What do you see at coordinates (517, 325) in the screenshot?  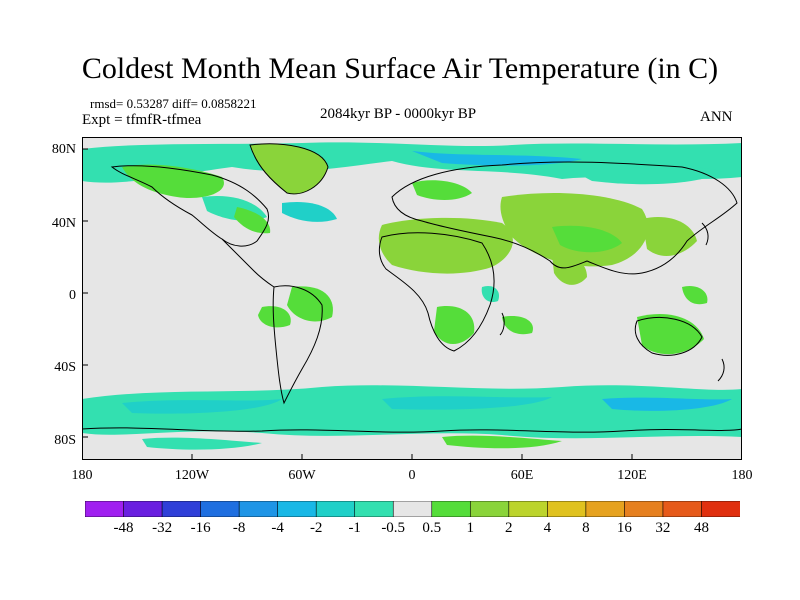 I see `indian-ocean-warm` at bounding box center [517, 325].